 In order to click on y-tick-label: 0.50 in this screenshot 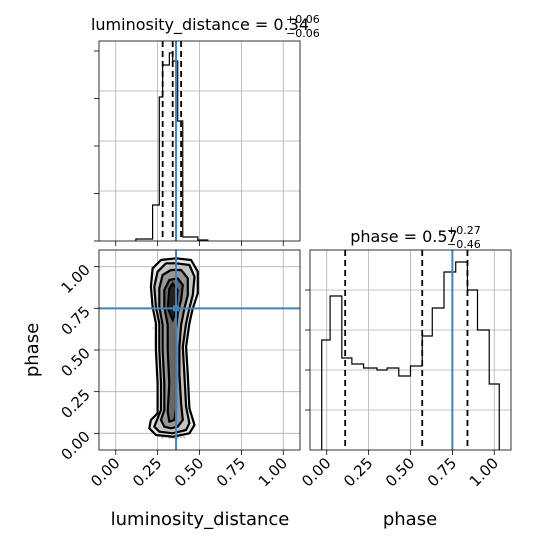, I will do `click(75, 362)`.